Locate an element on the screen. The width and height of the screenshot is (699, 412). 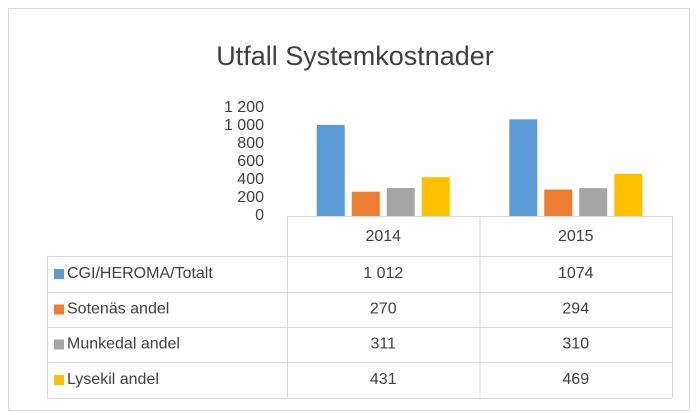
legend-label: Lysekil andel is located at coordinates (113, 379).